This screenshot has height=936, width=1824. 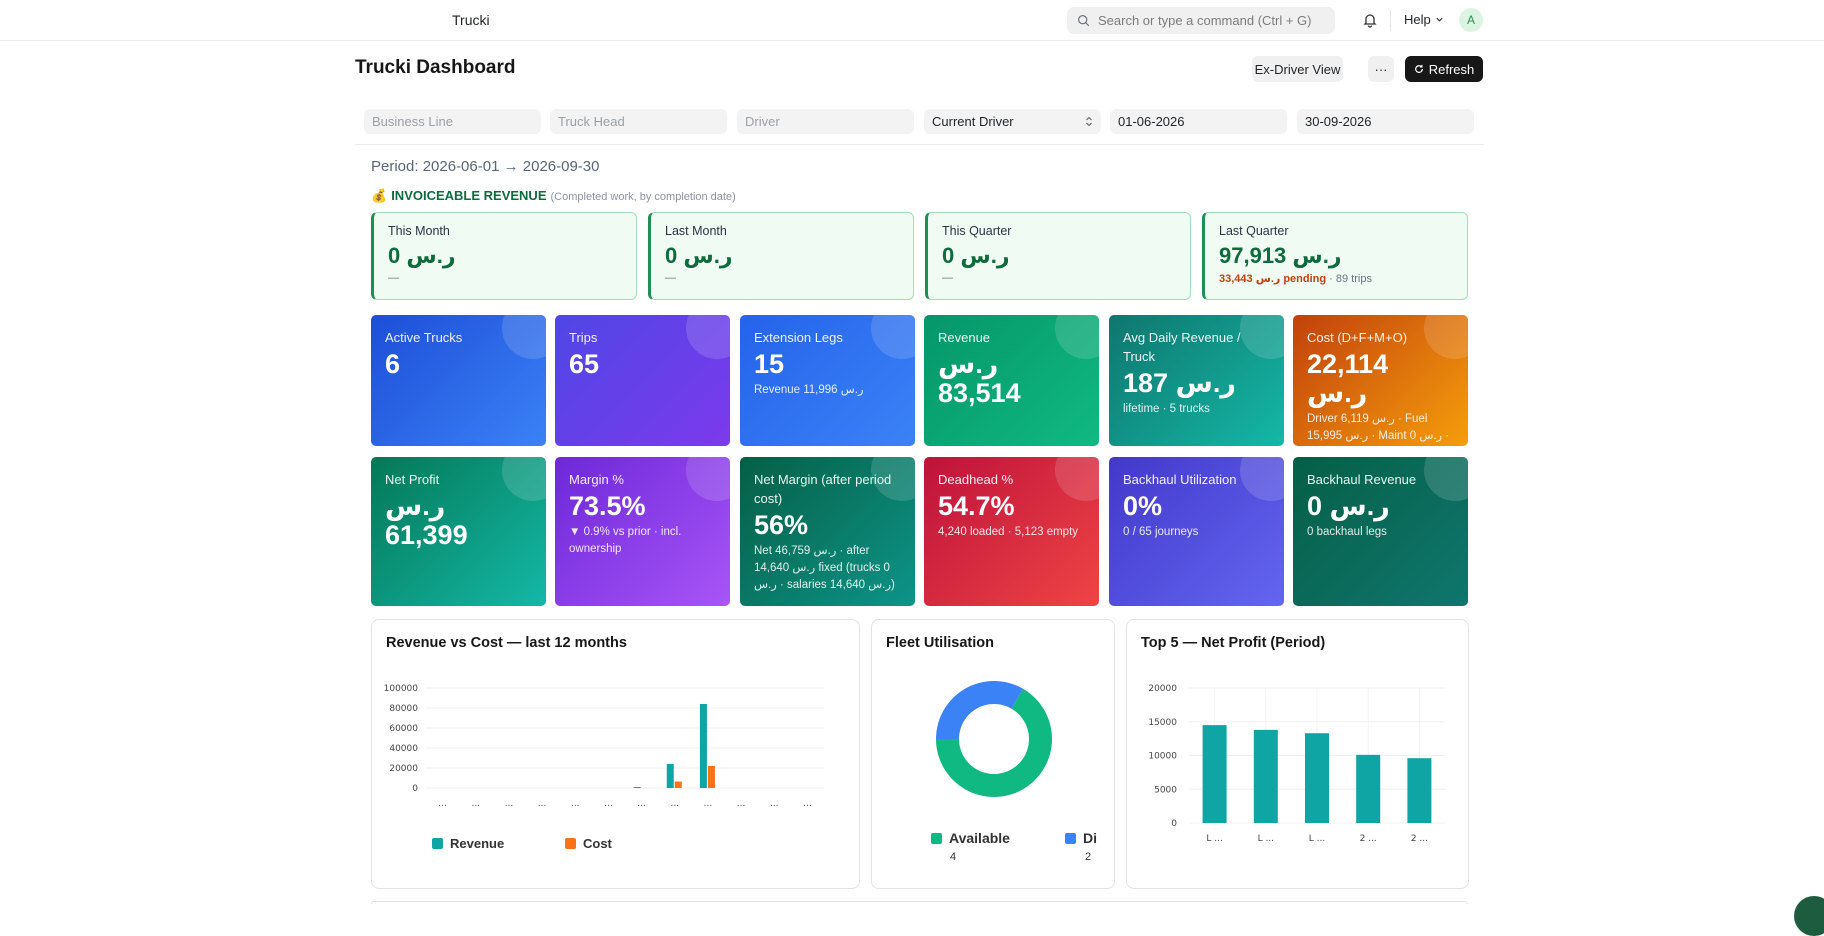 I want to click on refresh-button: Refresh, so click(x=1444, y=69).